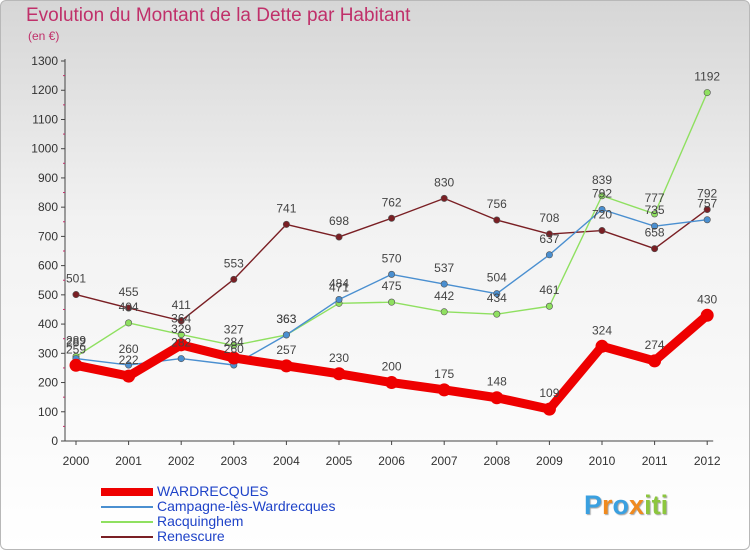 This screenshot has height=550, width=750. What do you see at coordinates (707, 204) in the screenshot?
I see `data-label: 757` at bounding box center [707, 204].